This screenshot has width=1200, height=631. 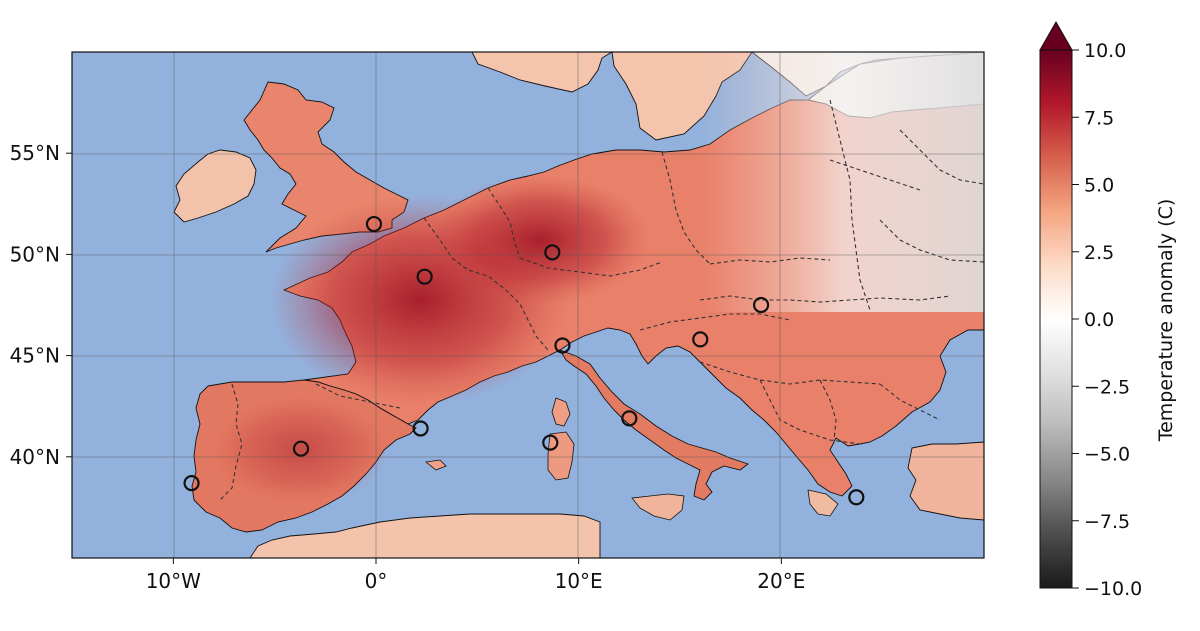 I want to click on anomaly-core-germany, so click(x=540, y=240).